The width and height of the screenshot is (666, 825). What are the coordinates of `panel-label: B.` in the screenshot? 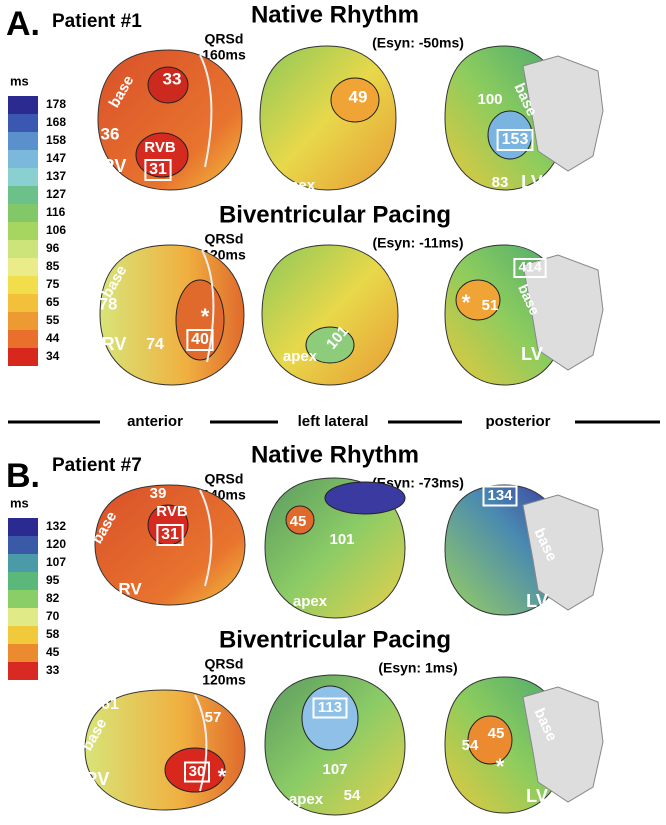 It's located at (23, 476).